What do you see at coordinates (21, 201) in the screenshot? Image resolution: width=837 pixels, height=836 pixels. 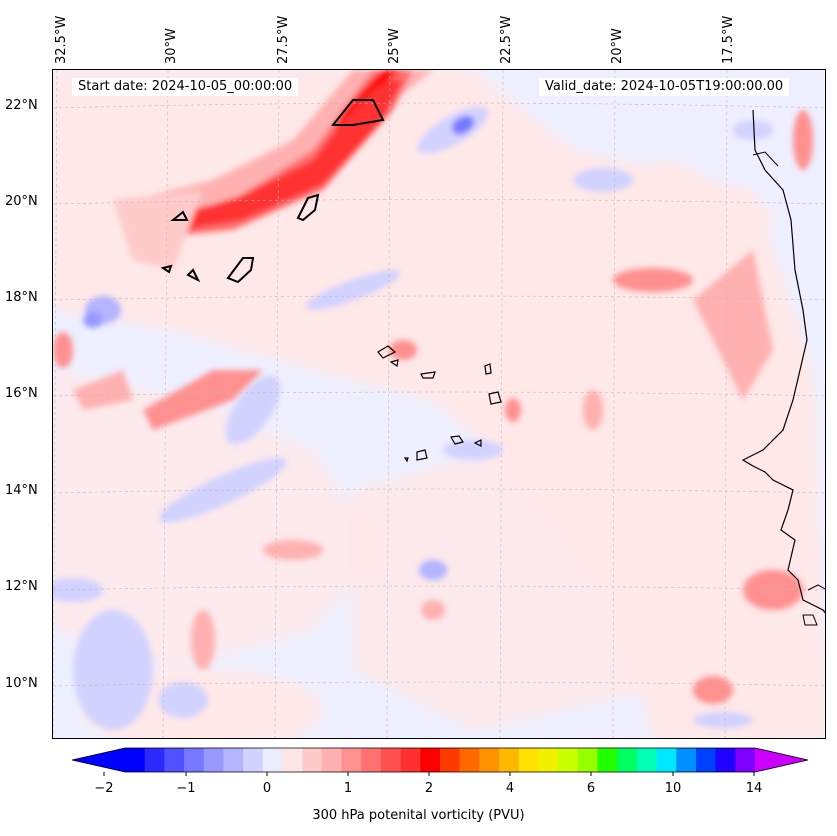 I see `lat-label: 20°N` at bounding box center [21, 201].